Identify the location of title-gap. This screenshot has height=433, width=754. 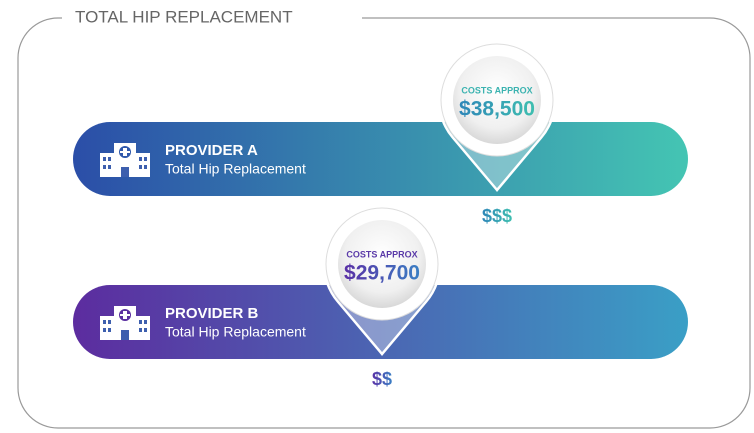
(212, 18).